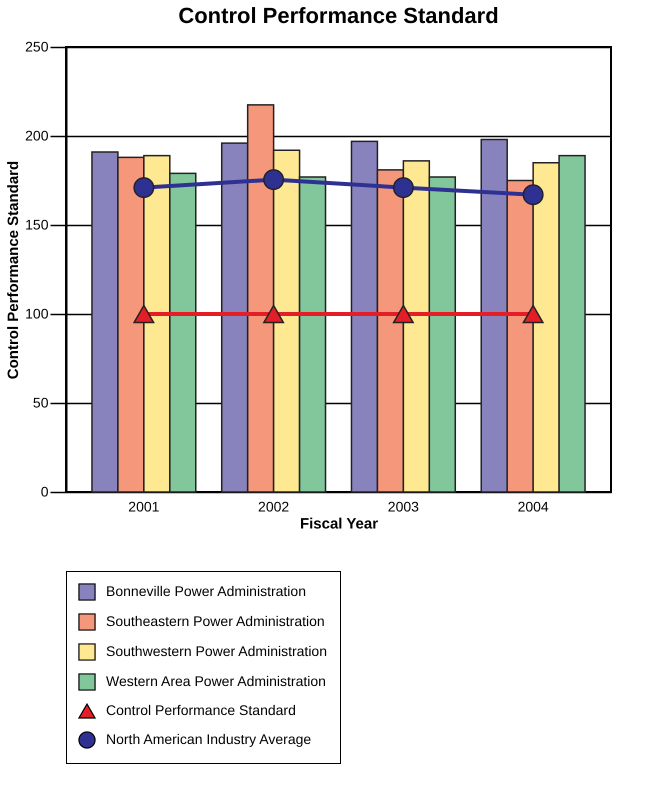  Describe the element at coordinates (339, 524) in the screenshot. I see `x-axis-title: Fiscal Year` at that location.